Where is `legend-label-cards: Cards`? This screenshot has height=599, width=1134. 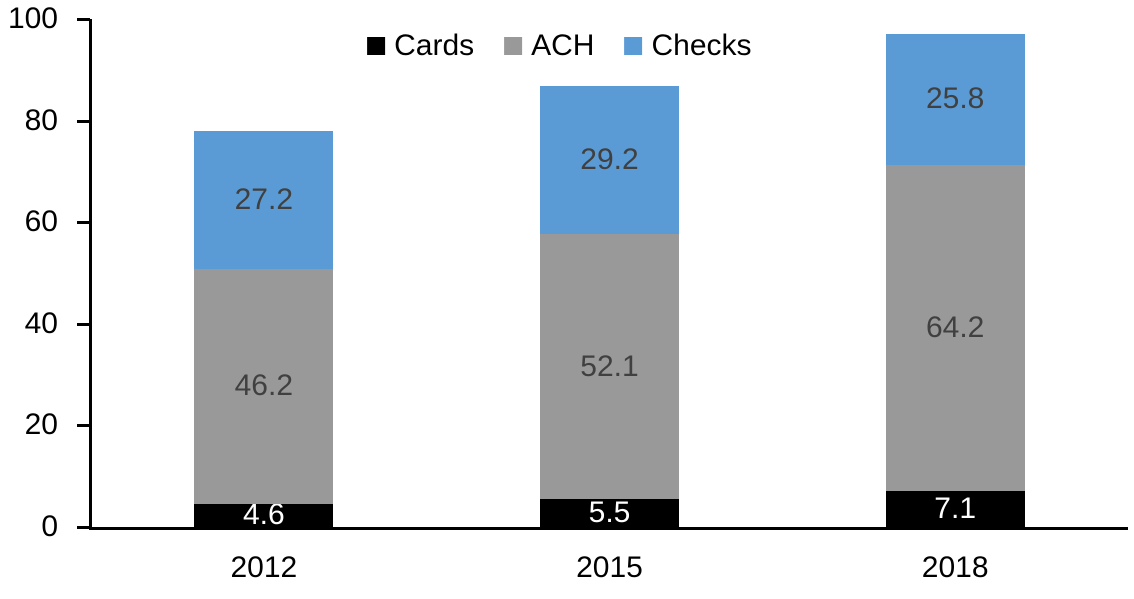 legend-label-cards: Cards is located at coordinates (434, 45).